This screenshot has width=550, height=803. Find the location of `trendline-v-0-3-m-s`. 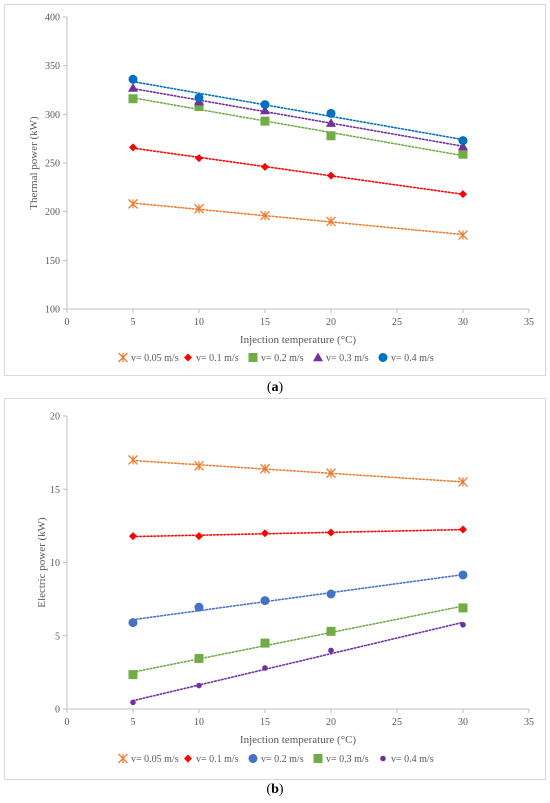

trendline-v-0-3-m-s is located at coordinates (298, 639).